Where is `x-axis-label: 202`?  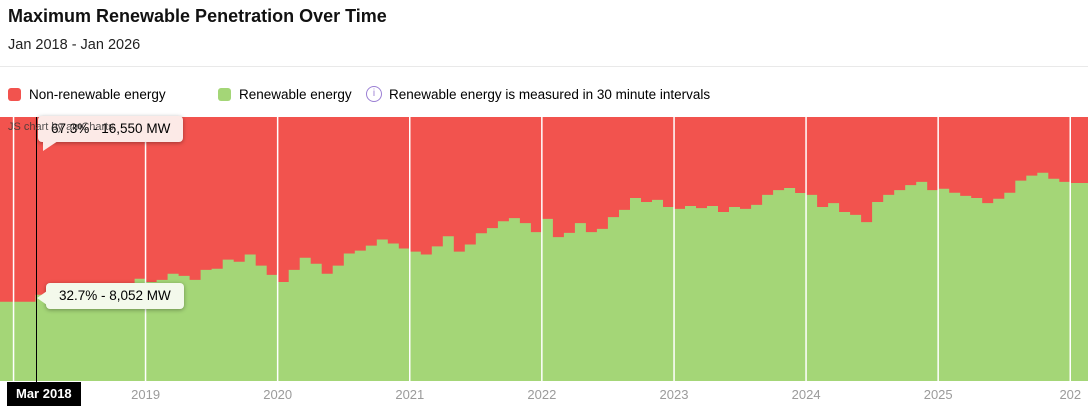
x-axis-label: 202 is located at coordinates (1070, 394).